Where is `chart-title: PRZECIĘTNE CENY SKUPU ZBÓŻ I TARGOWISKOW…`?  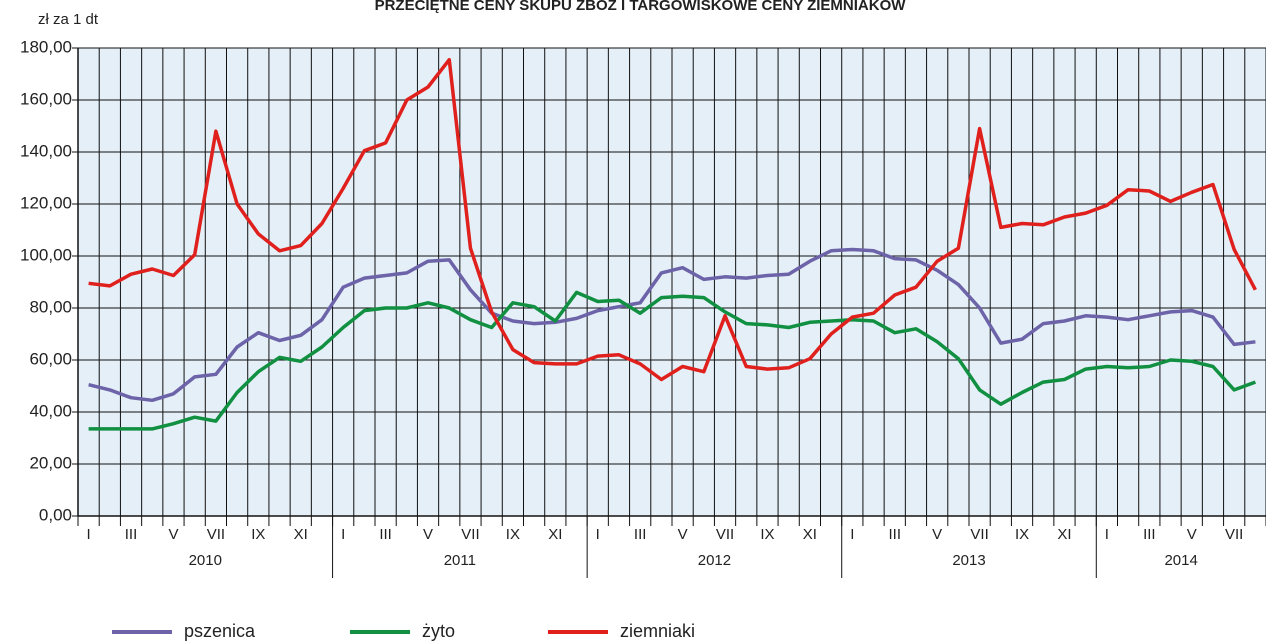
chart-title: PRZECIĘTNE CENY SKUPU ZBÓŻ I TARGOWISKOW… is located at coordinates (641, 7).